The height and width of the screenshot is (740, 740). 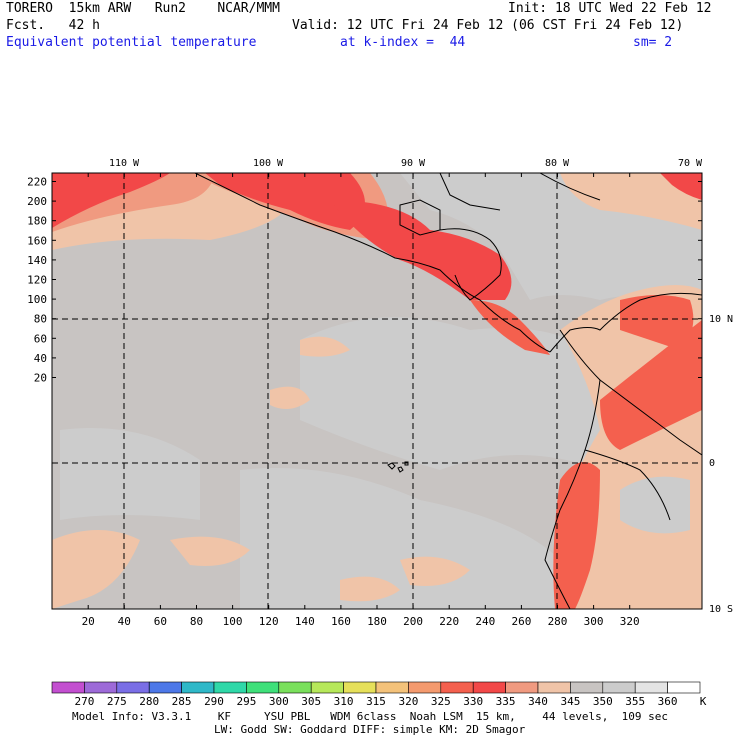 I want to click on y-tick-label: 160, so click(x=37, y=240).